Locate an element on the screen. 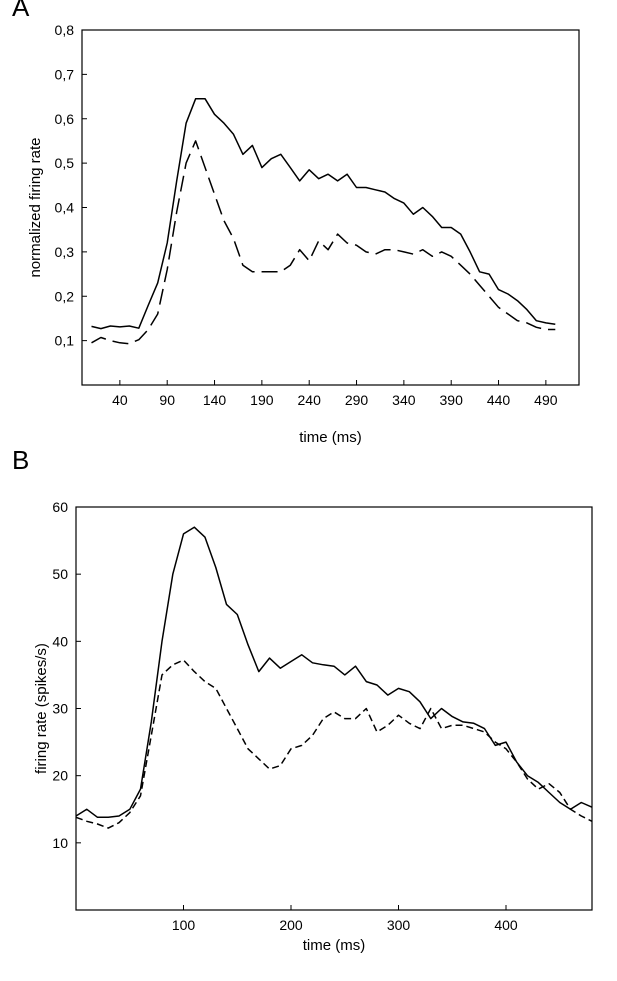 The height and width of the screenshot is (981, 617). x-tick-label-a-4: 240 is located at coordinates (310, 400).